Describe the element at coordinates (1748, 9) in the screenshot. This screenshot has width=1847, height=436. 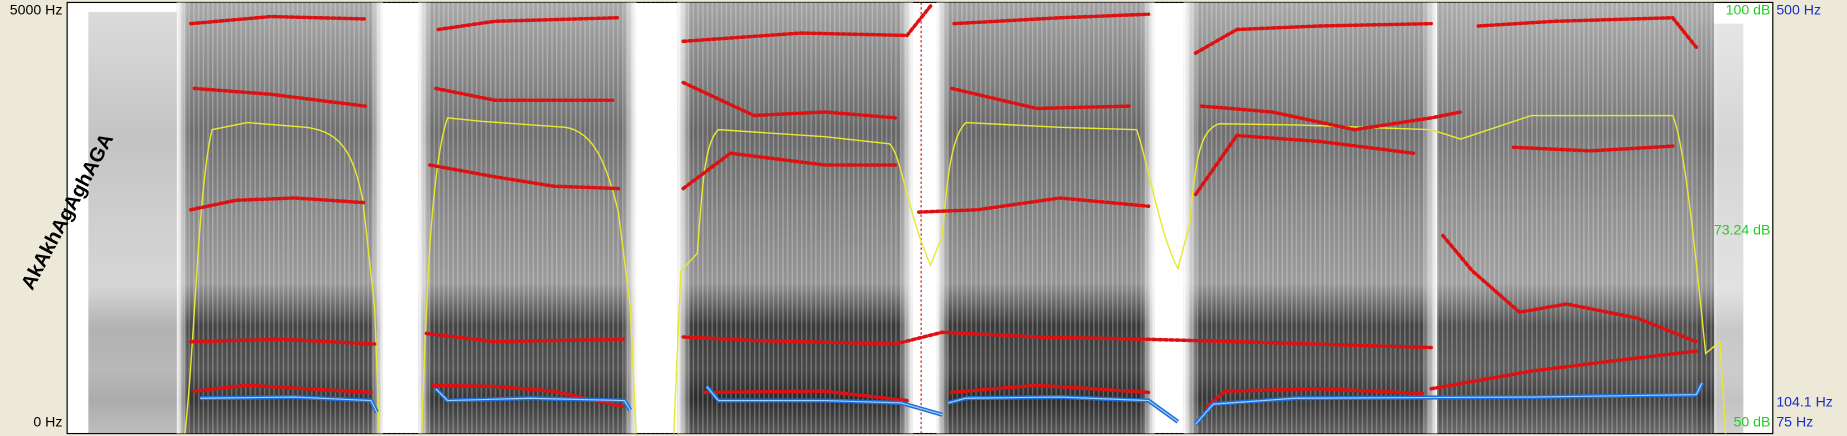
I see `intensity-max: 100 dB` at that location.